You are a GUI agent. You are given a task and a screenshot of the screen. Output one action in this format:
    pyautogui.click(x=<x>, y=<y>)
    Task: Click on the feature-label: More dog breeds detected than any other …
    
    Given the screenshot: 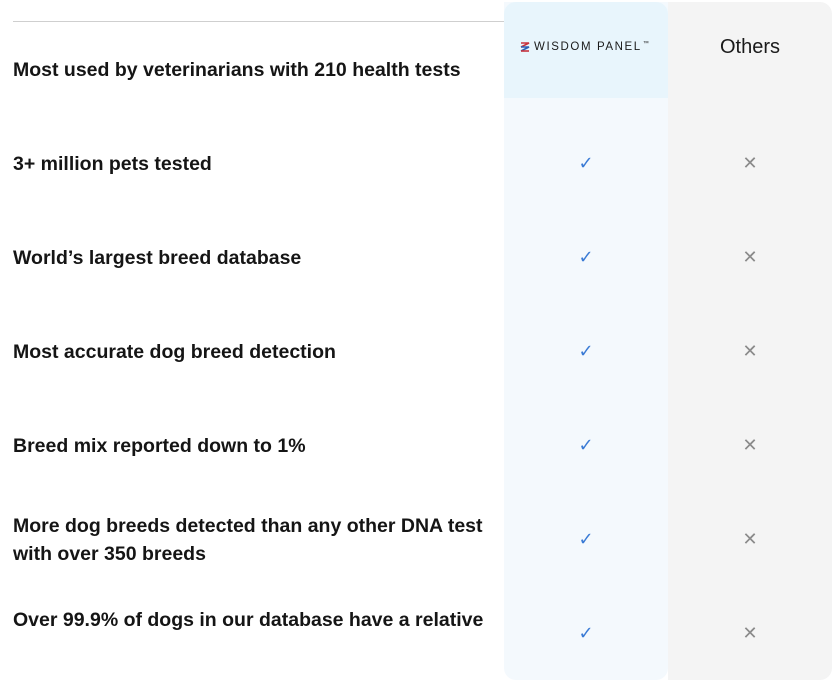 What is the action you would take?
    pyautogui.click(x=248, y=540)
    